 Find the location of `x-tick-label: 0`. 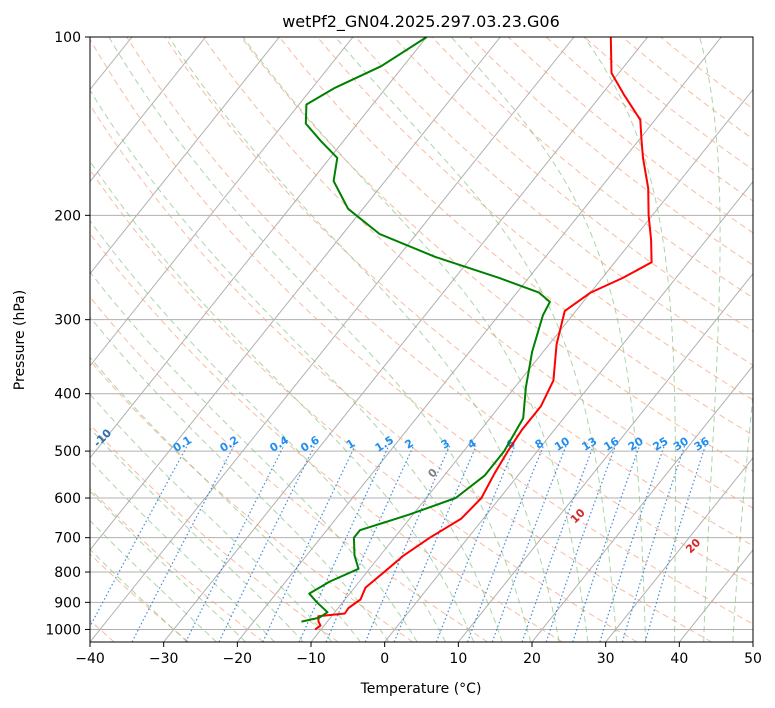

x-tick-label: 0 is located at coordinates (384, 659).